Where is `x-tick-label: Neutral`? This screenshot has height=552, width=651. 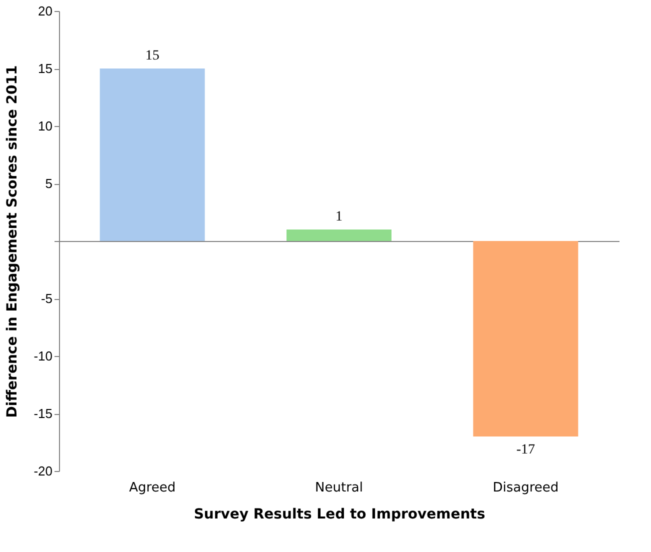 x-tick-label: Neutral is located at coordinates (339, 488).